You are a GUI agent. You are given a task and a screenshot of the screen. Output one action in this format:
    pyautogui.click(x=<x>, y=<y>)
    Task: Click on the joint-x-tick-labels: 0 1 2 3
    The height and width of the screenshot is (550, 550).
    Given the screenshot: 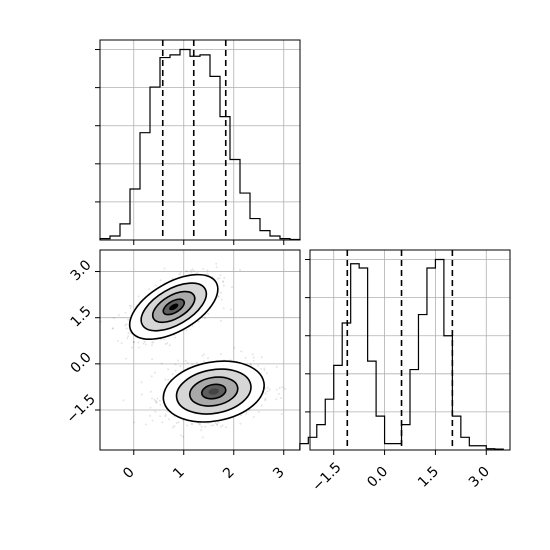 What is the action you would take?
    pyautogui.click(x=204, y=473)
    